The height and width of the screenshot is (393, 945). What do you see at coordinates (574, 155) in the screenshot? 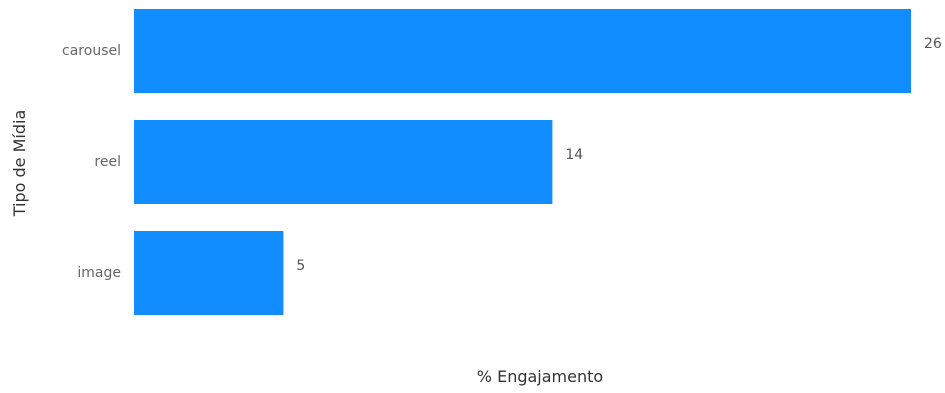
I see `value-label-reel: 14` at bounding box center [574, 155].